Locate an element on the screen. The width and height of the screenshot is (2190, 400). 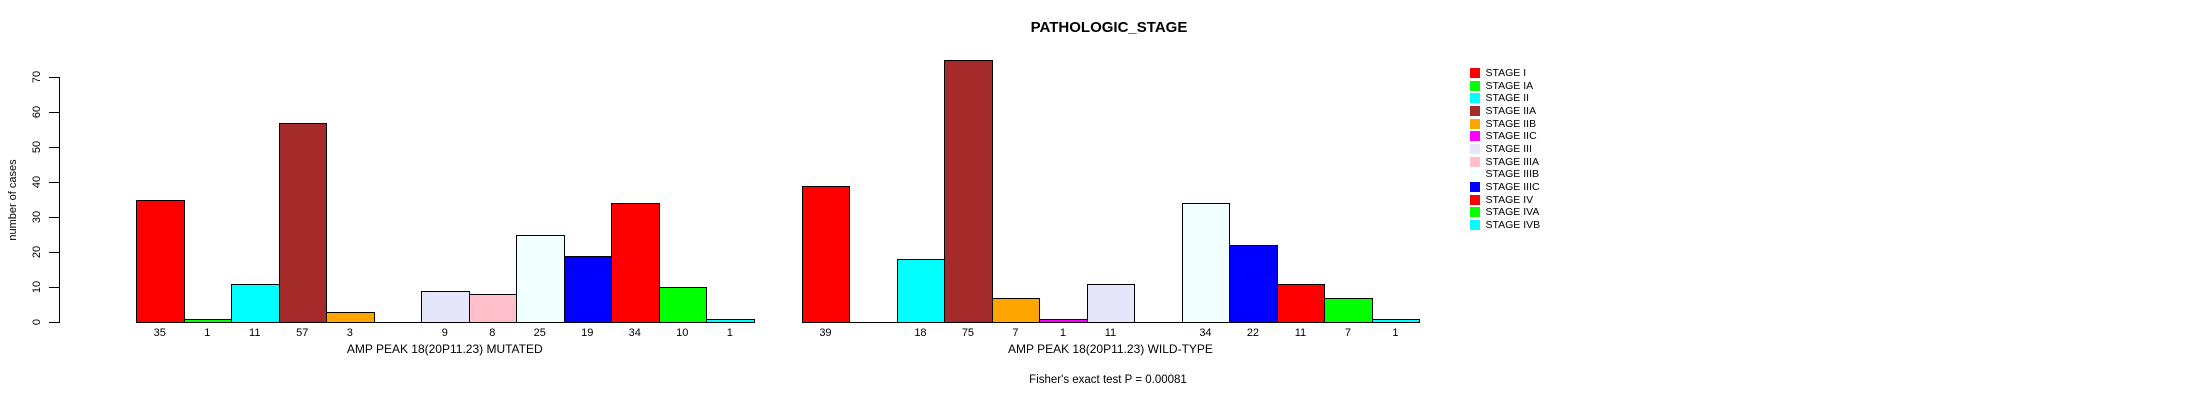
legend-label-stage-i: STAGE I is located at coordinates (1506, 73).